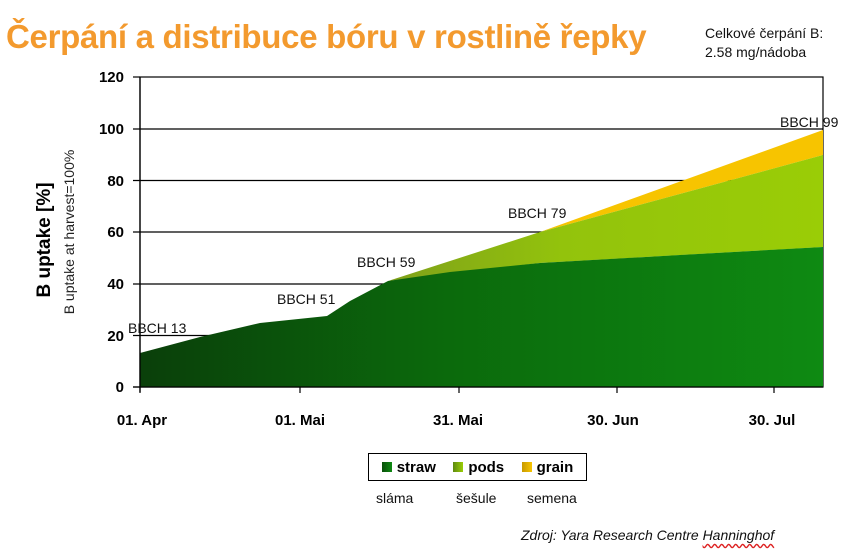  I want to click on legend-sub-grain: semena, so click(552, 498).